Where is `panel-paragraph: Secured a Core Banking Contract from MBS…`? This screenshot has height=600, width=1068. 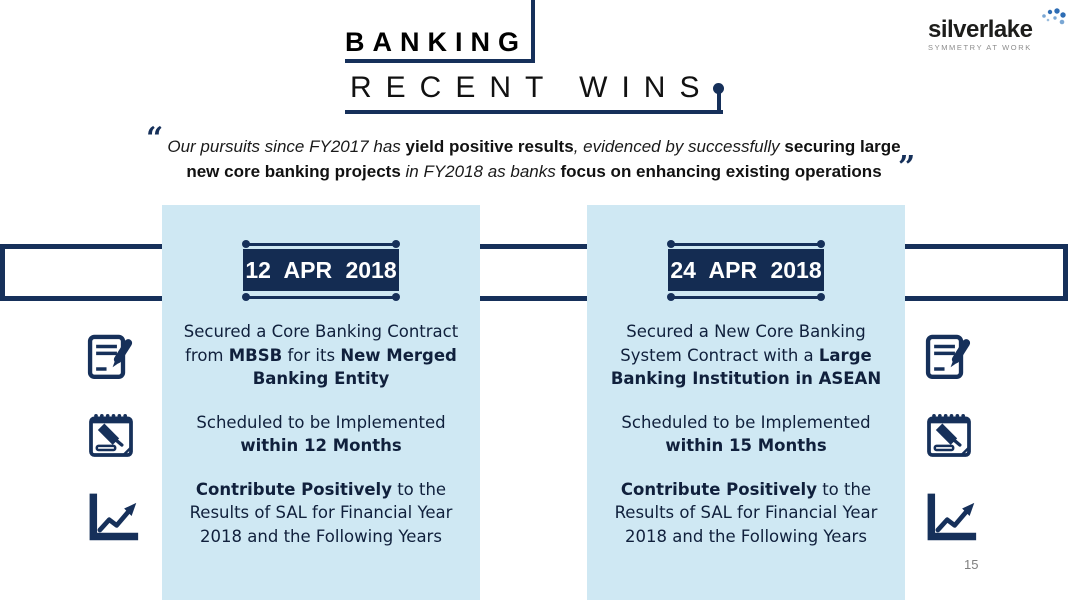
panel-paragraph: Secured a Core Banking Contract from MBS… is located at coordinates (321, 355).